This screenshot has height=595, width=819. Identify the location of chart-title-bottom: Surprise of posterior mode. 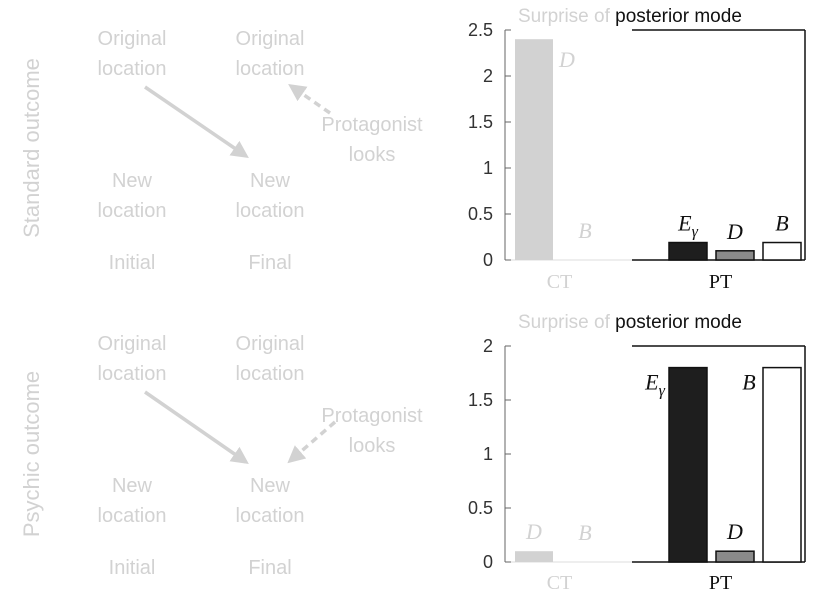
(630, 323).